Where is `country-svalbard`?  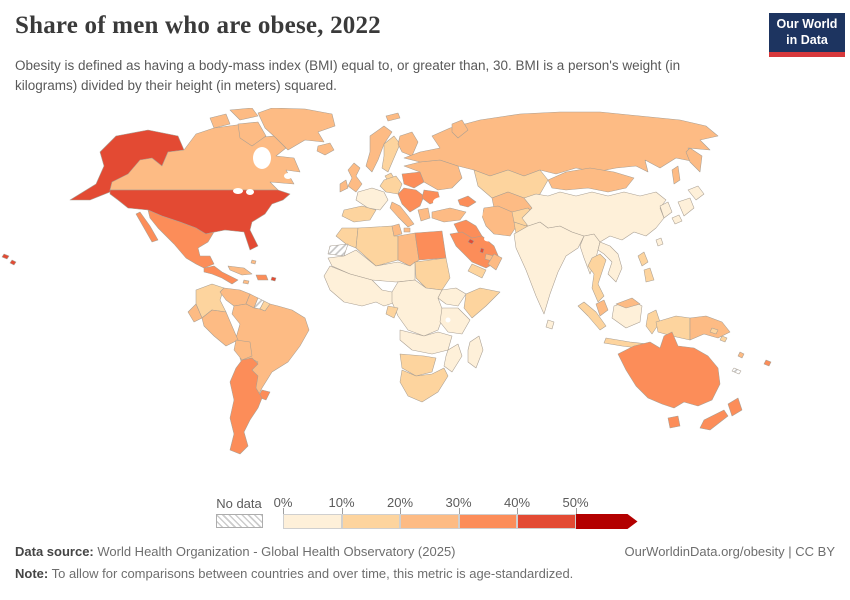
country-svalbard is located at coordinates (393, 117).